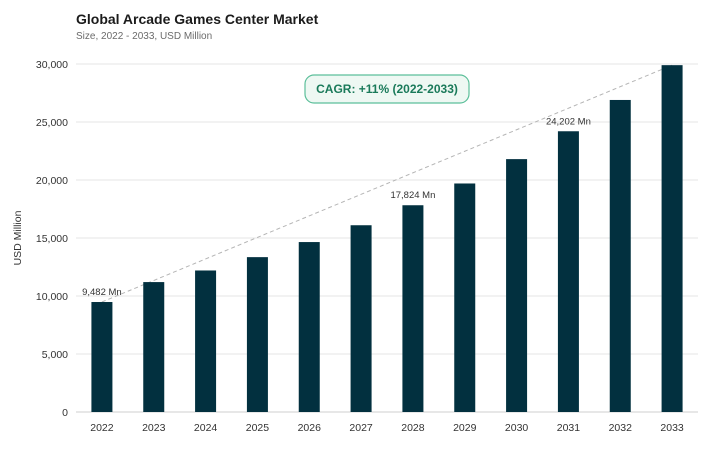 Image resolution: width=719 pixels, height=449 pixels. What do you see at coordinates (310, 428) in the screenshot?
I see `x-tick-label: 2026` at bounding box center [310, 428].